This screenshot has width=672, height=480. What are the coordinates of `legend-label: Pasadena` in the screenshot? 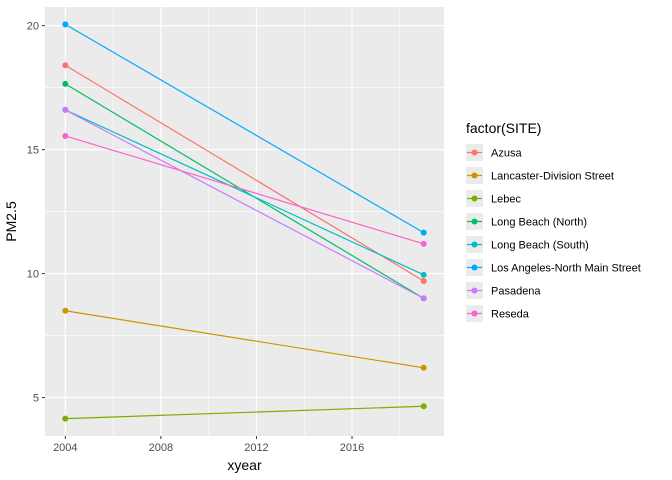 It's located at (516, 292).